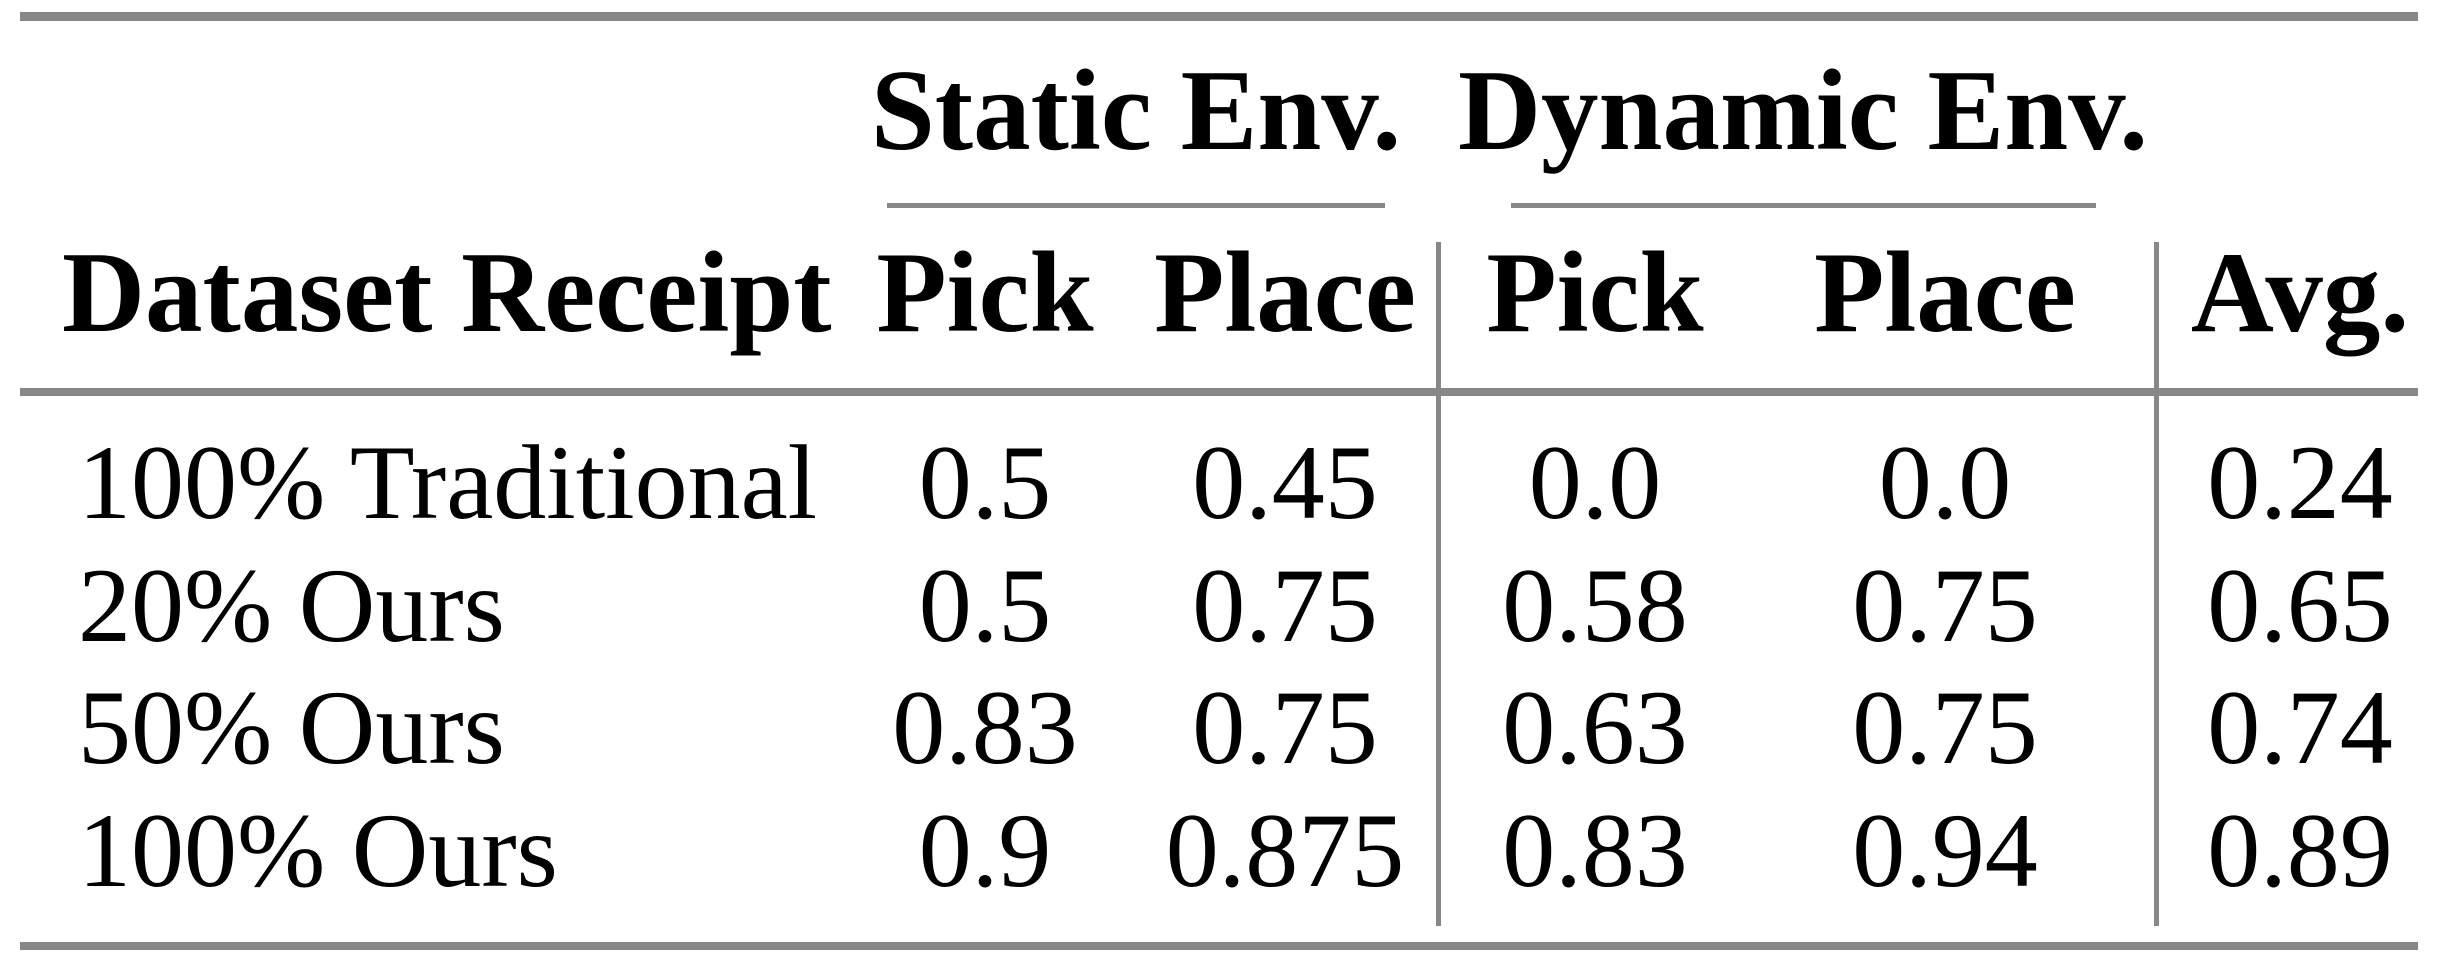 The width and height of the screenshot is (2440, 966). Describe the element at coordinates (1945, 850) in the screenshot. I see `table-cell: 0.94` at that location.